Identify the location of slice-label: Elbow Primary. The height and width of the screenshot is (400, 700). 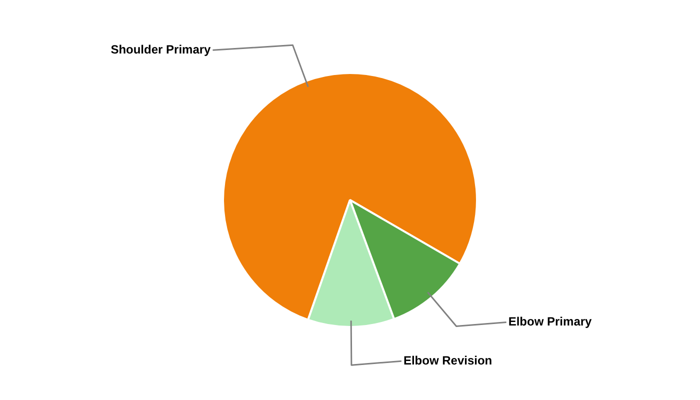
(550, 321).